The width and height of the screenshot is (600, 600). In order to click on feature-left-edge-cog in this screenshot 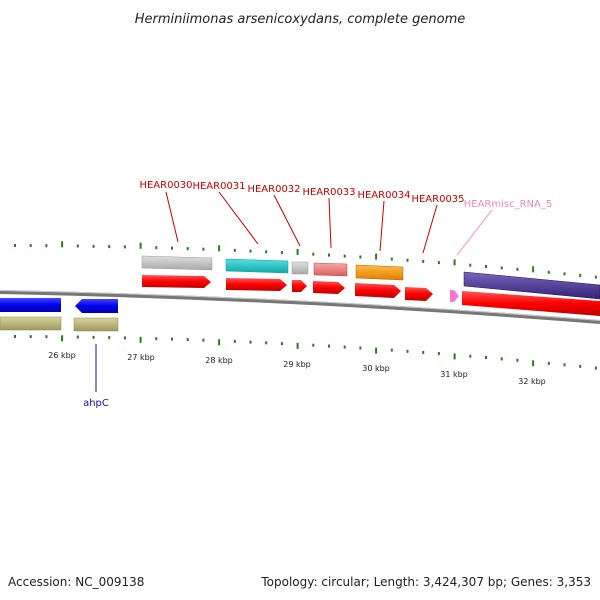, I will do `click(31, 323)`.